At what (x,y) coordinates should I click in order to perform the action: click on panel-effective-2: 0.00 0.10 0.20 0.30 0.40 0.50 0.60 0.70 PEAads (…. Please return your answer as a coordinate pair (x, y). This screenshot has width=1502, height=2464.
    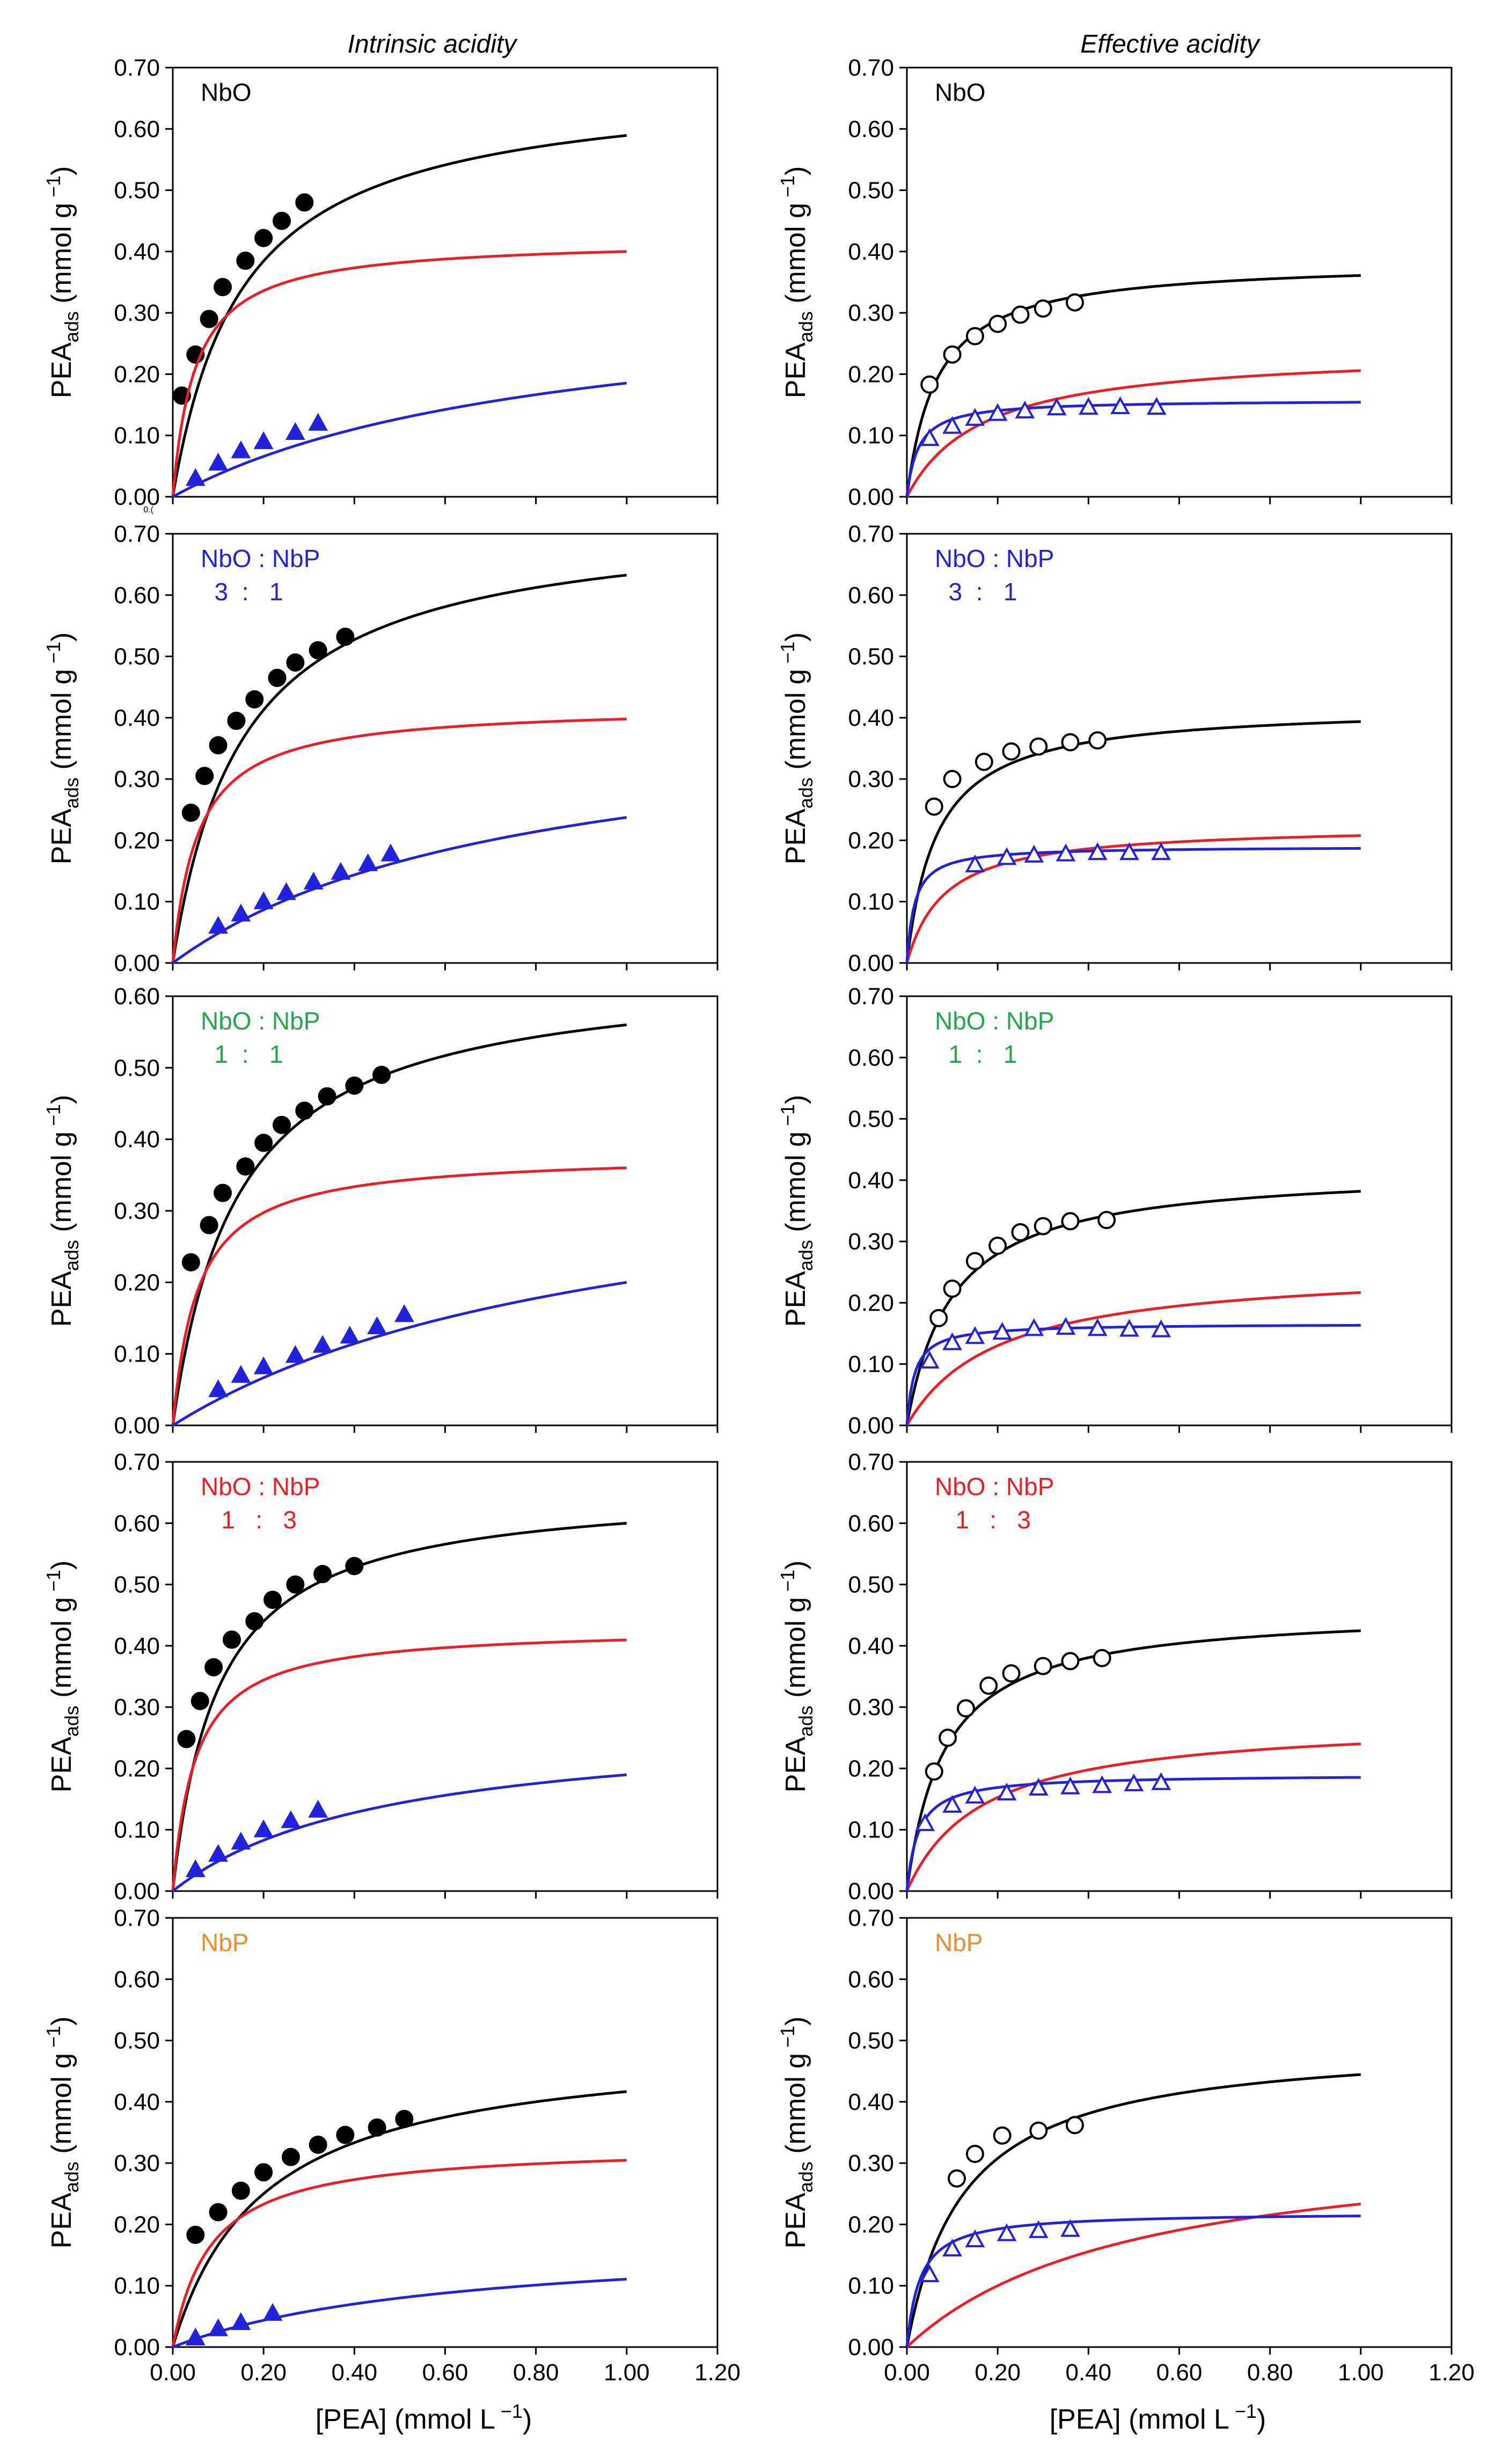
    Looking at the image, I should click on (1114, 1211).